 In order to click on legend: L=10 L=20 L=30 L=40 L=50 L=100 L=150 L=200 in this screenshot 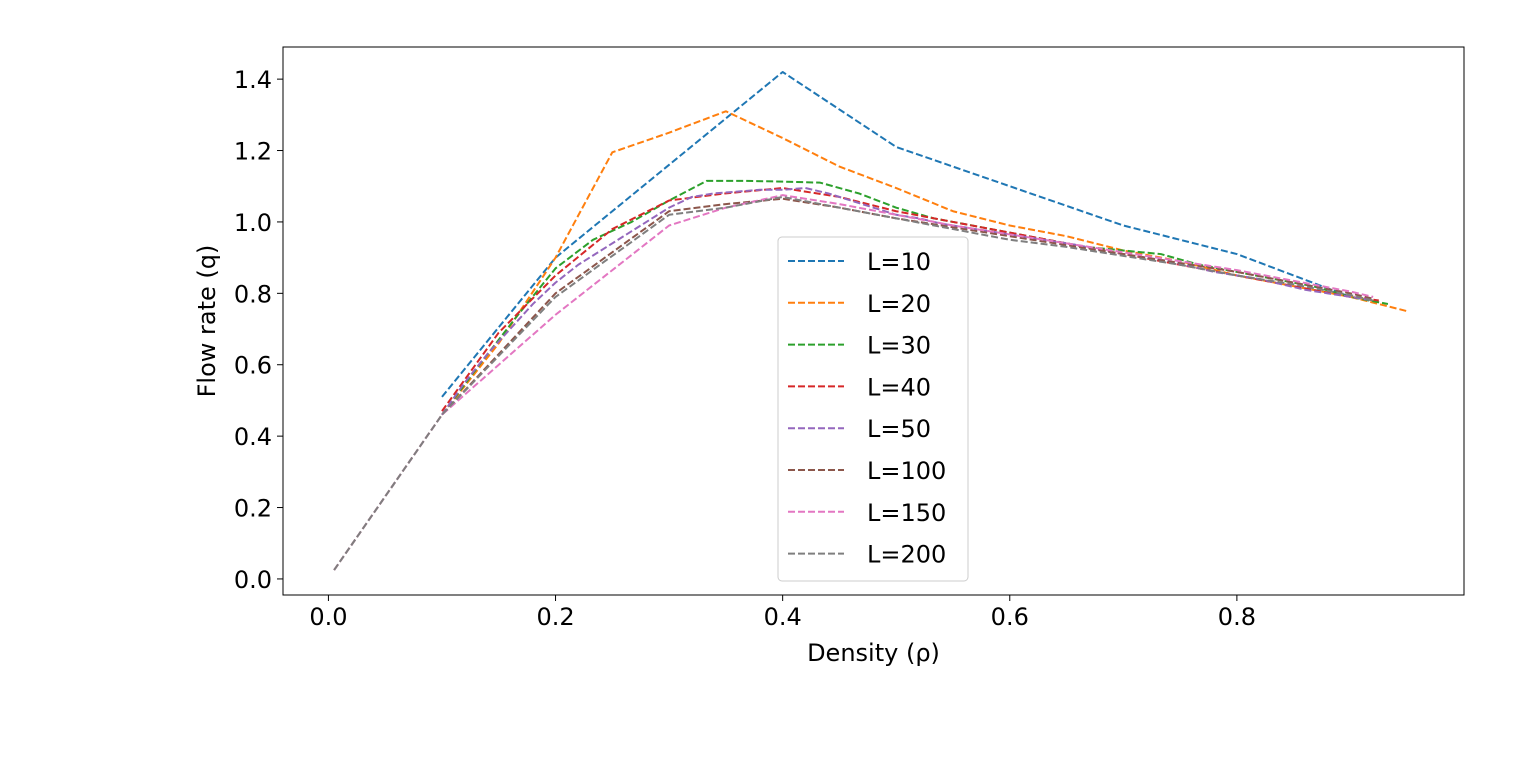, I will do `click(873, 409)`.